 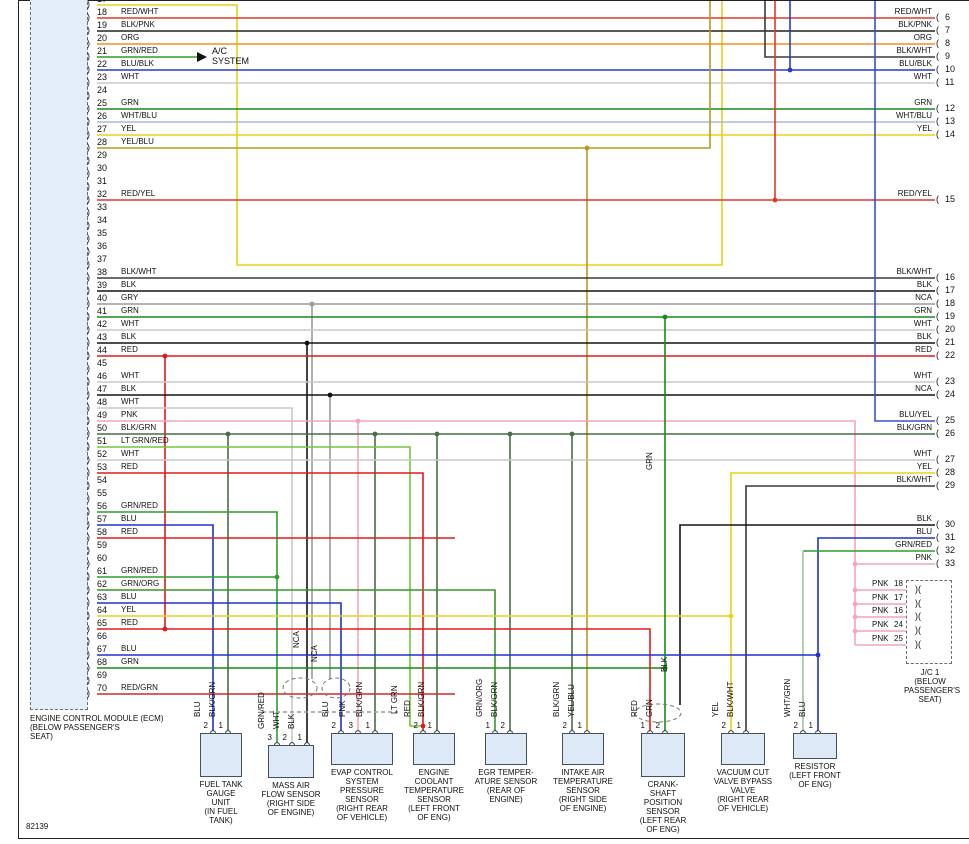 What do you see at coordinates (362, 808) in the screenshot?
I see `component-name-line: (RIGHT REAR` at bounding box center [362, 808].